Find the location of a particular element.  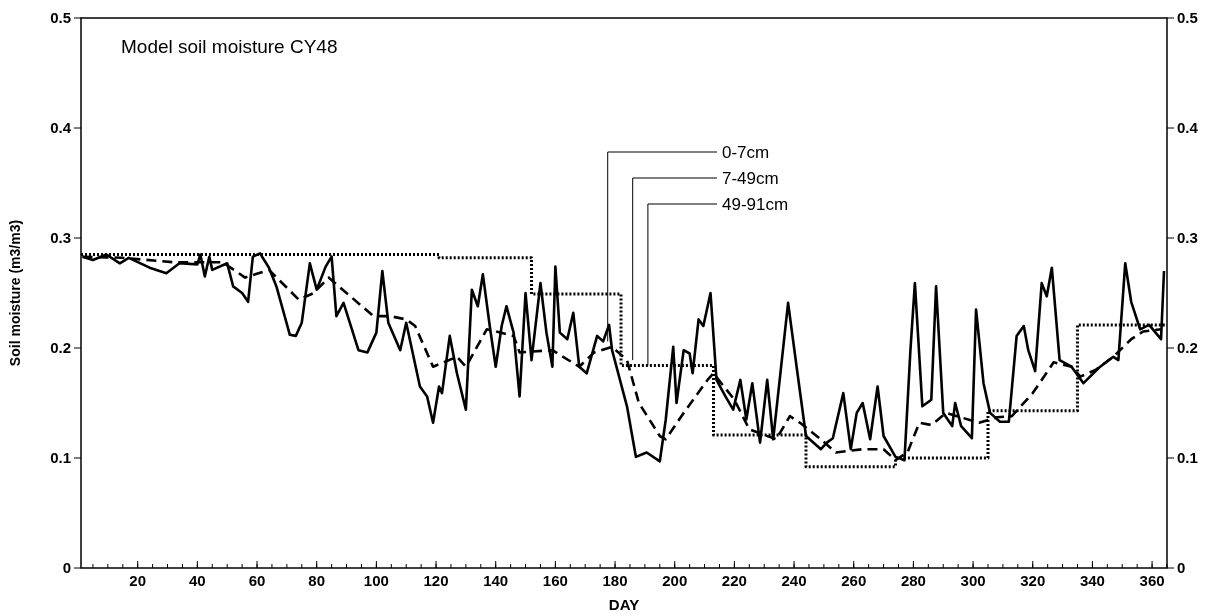

x-tick-label: 160 is located at coordinates (555, 580).